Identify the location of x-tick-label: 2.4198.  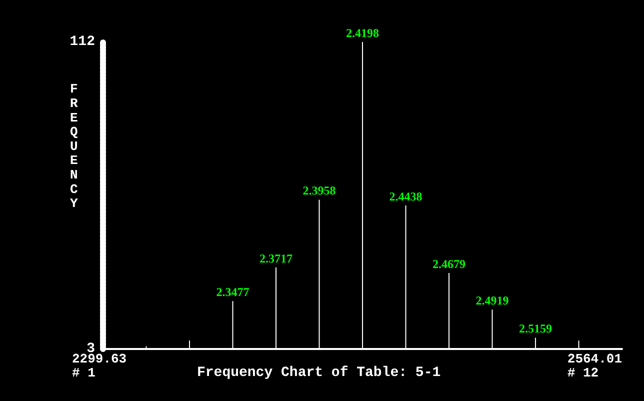
(362, 33).